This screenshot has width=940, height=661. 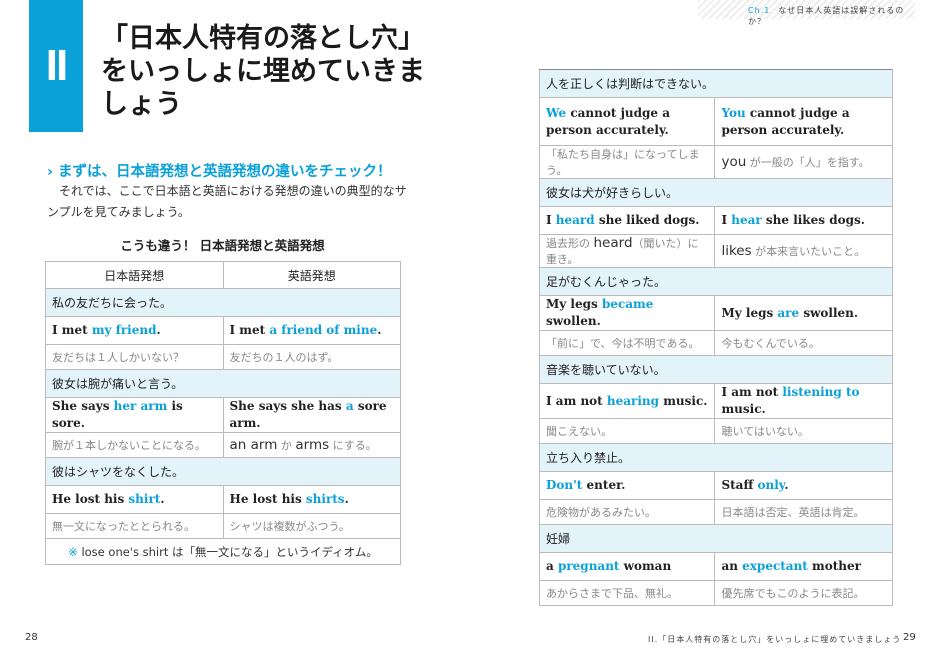 What do you see at coordinates (793, 593) in the screenshot?
I see `text-segment: 優先席でもこのように表記。` at bounding box center [793, 593].